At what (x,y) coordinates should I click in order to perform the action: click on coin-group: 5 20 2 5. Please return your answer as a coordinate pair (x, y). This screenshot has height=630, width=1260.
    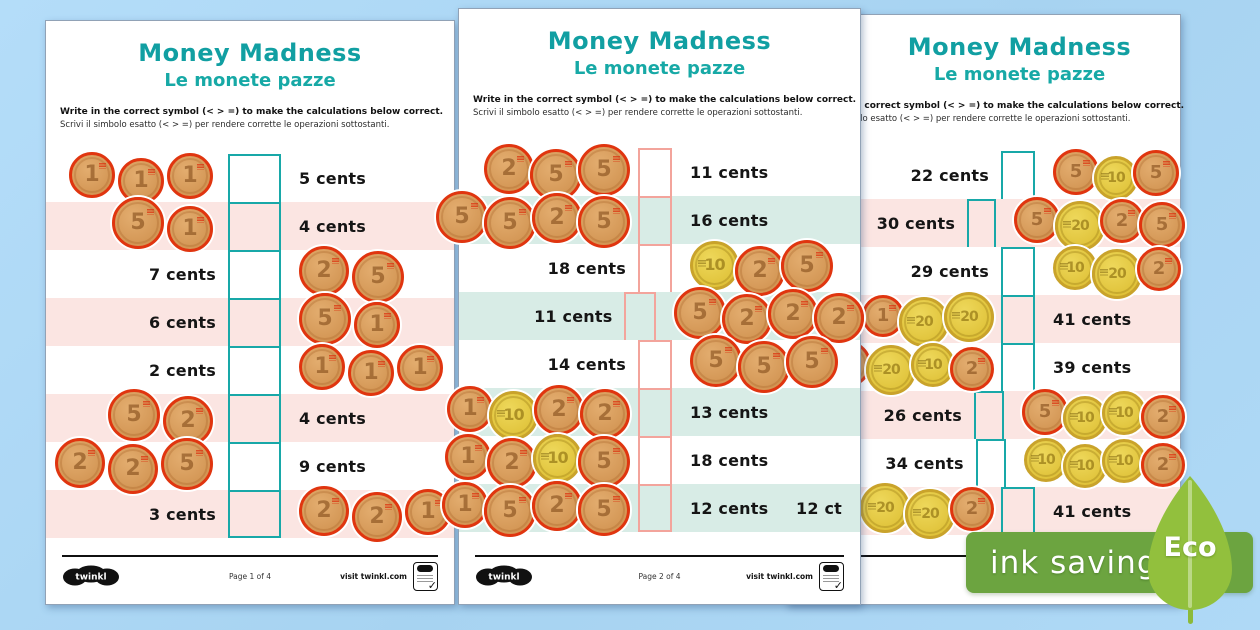
    Looking at the image, I should click on (1090, 224).